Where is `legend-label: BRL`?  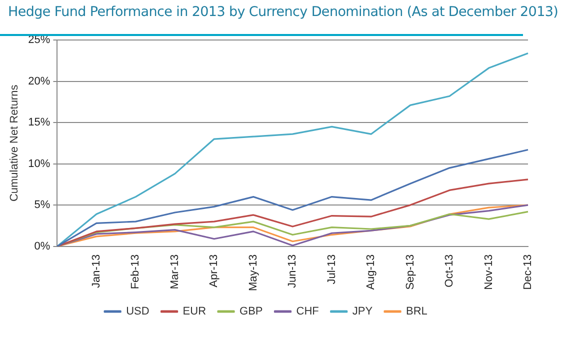 legend-label: BRL is located at coordinates (417, 312).